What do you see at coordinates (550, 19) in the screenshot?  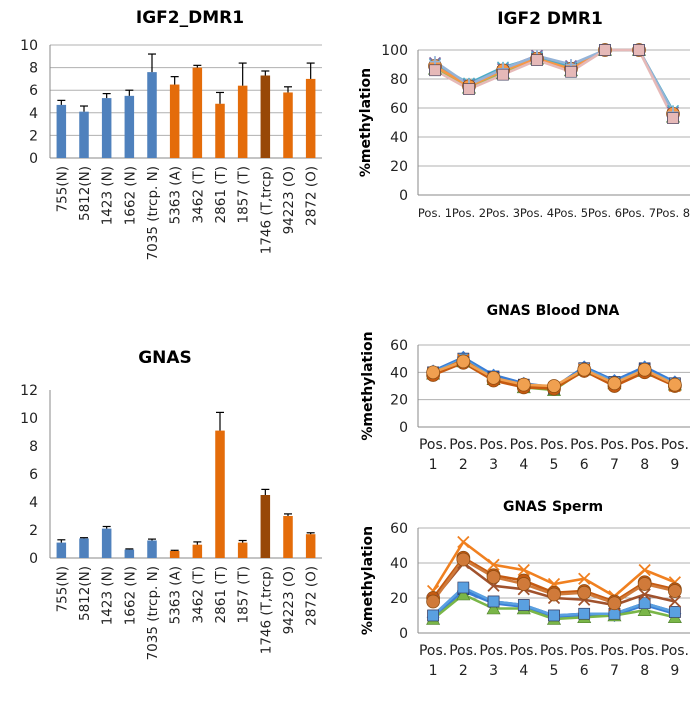 I see `chart-title: IGF2 DMR1` at bounding box center [550, 19].